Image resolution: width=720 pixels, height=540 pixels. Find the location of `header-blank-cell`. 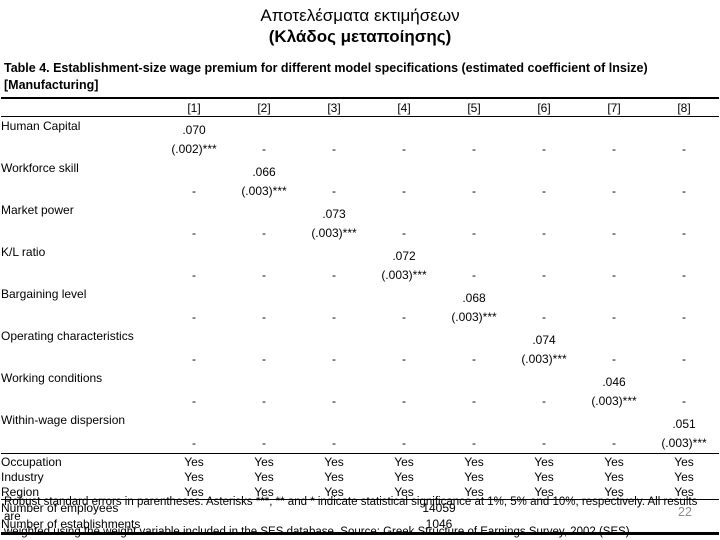

header-blank-cell is located at coordinates (80, 107).